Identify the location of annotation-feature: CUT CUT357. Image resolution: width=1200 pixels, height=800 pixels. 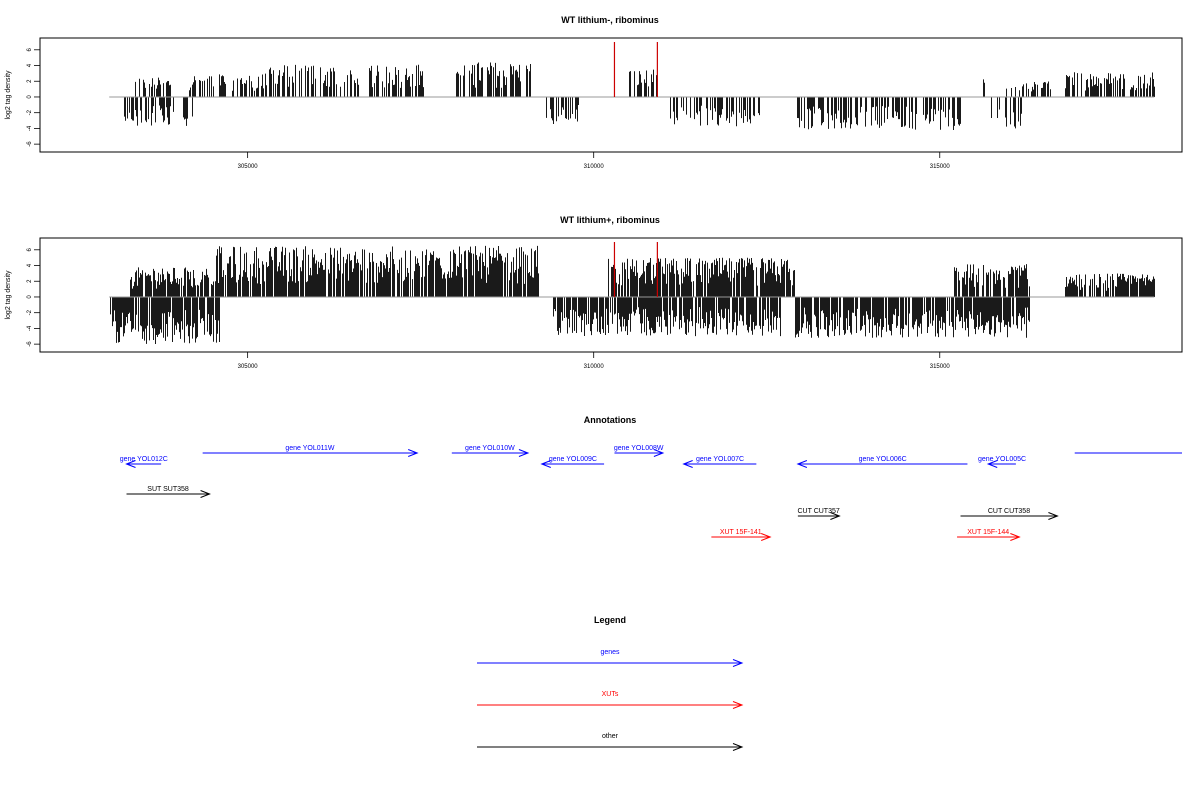
(819, 514).